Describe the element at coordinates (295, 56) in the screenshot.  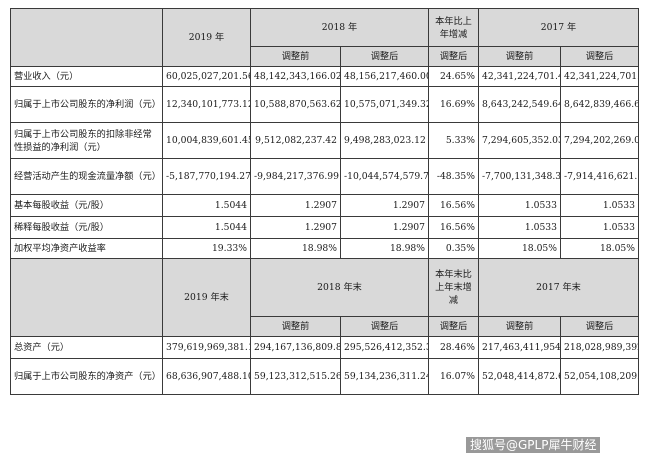
I see `header-2018-before: 调整前` at that location.